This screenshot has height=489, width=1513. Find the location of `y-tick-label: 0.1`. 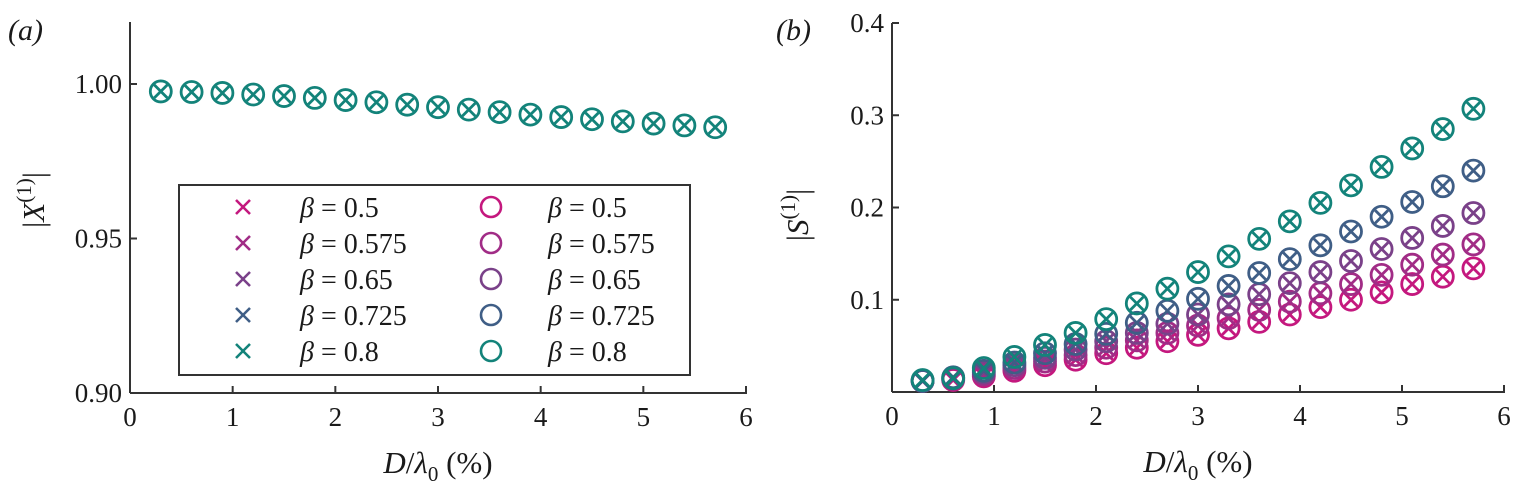

y-tick-label: 0.1 is located at coordinates (867, 300).